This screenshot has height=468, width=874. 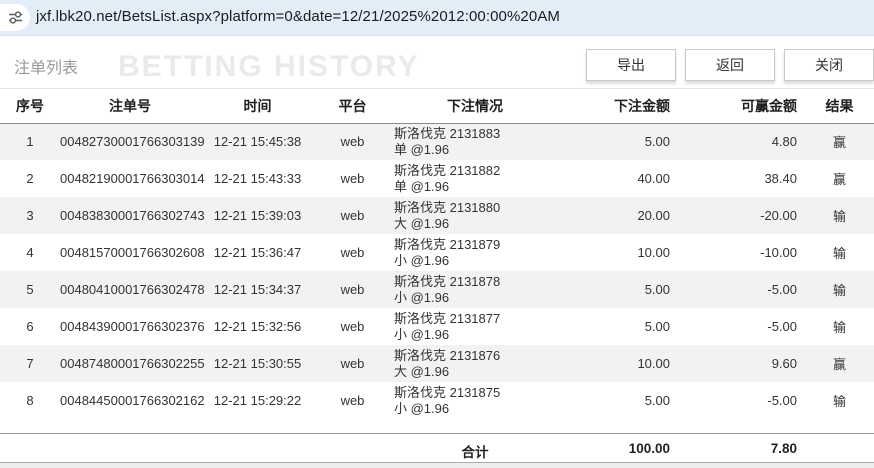 I want to click on cell-win: -10.00, so click(x=778, y=252).